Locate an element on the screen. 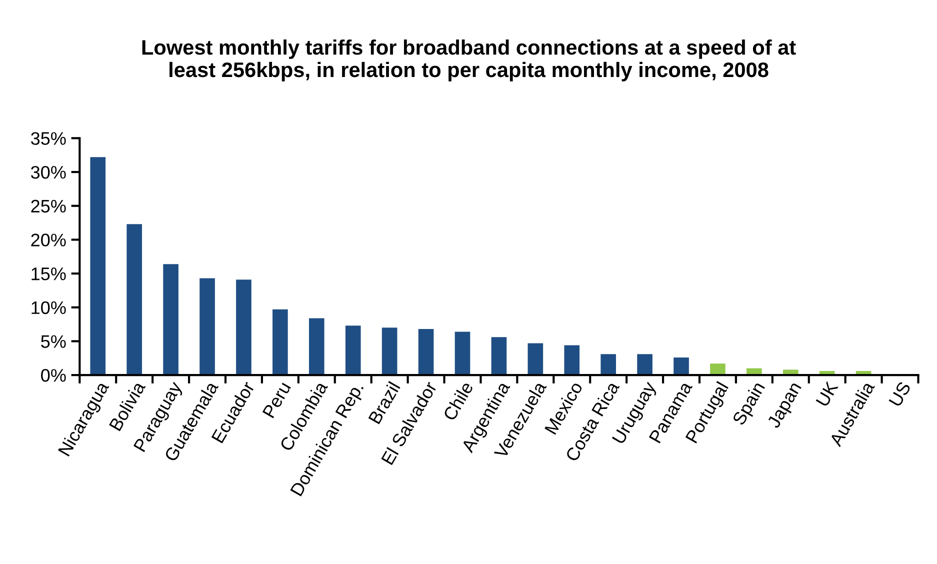 This screenshot has height=564, width=937. y-tick-label: 5% is located at coordinates (53, 341).